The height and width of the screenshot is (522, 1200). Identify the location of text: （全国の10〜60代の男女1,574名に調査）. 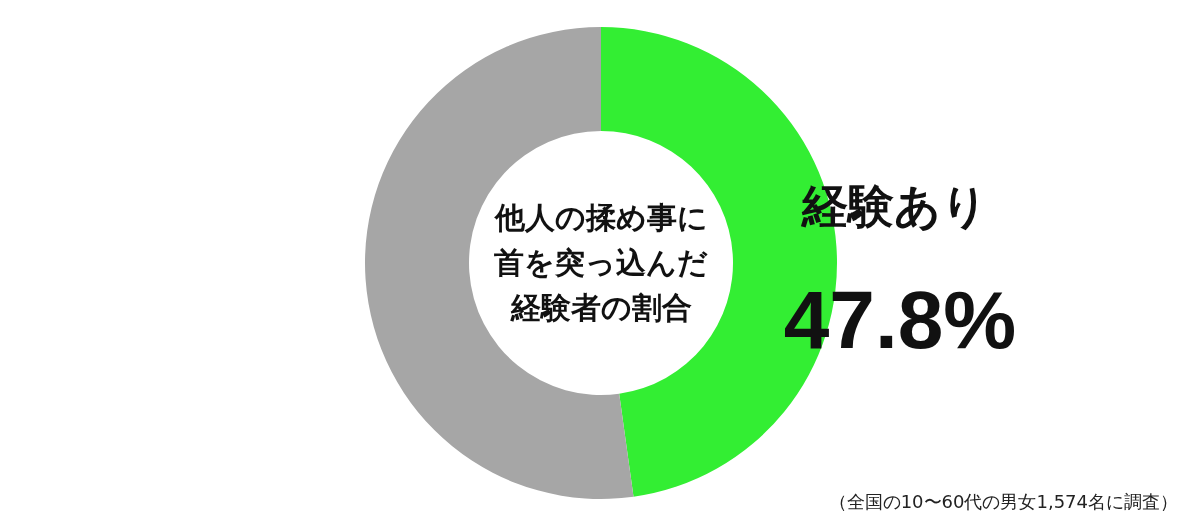
(1003, 502).